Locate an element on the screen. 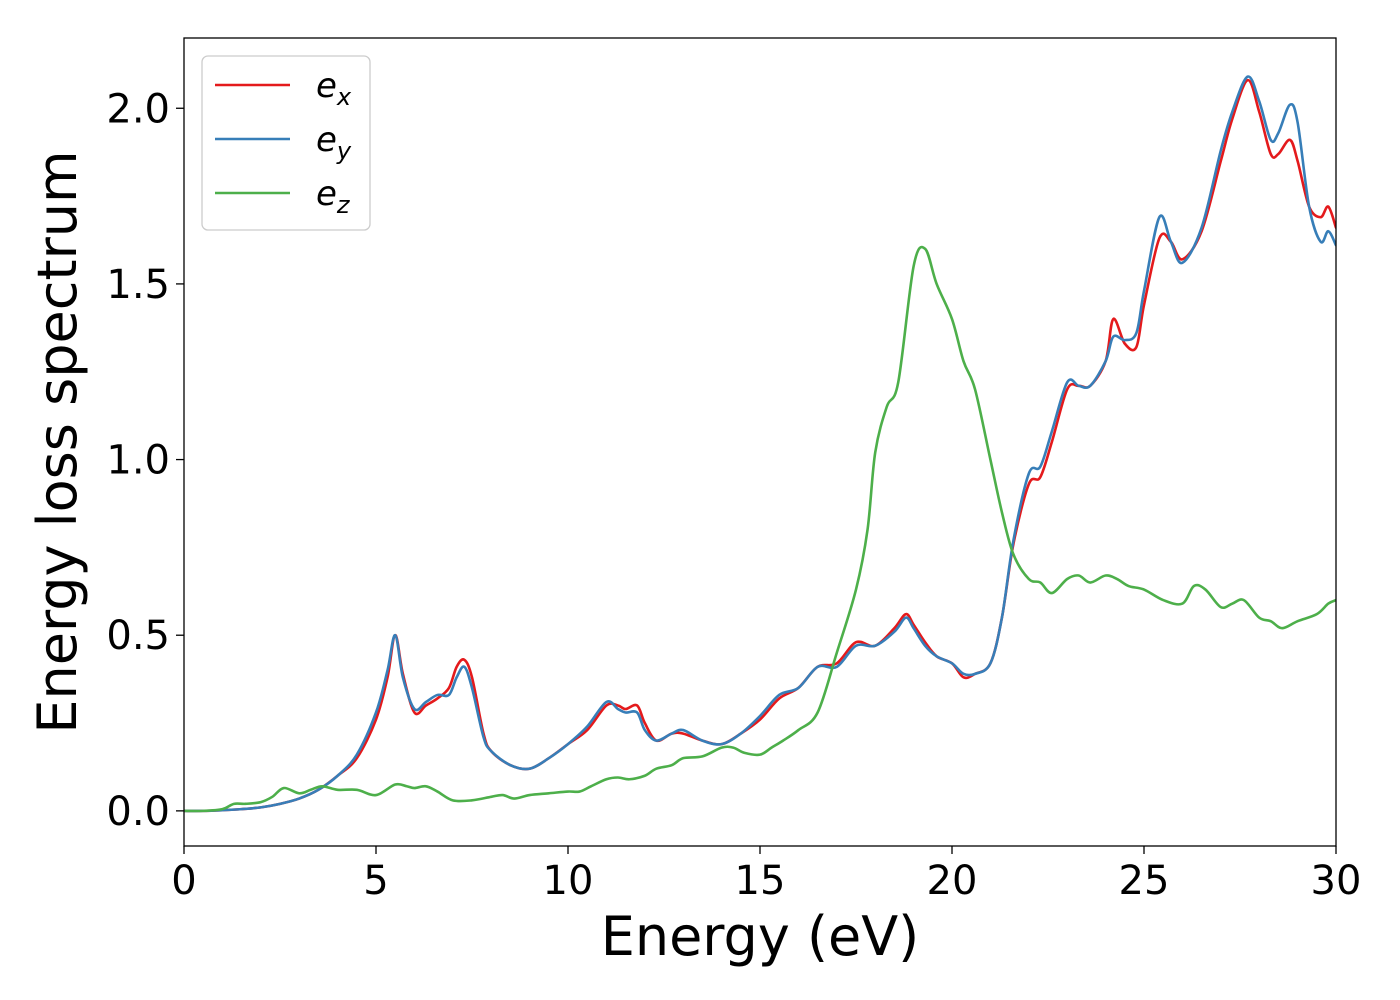 The height and width of the screenshot is (1000, 1400). y-tick-label: 1.5 is located at coordinates (138, 285).